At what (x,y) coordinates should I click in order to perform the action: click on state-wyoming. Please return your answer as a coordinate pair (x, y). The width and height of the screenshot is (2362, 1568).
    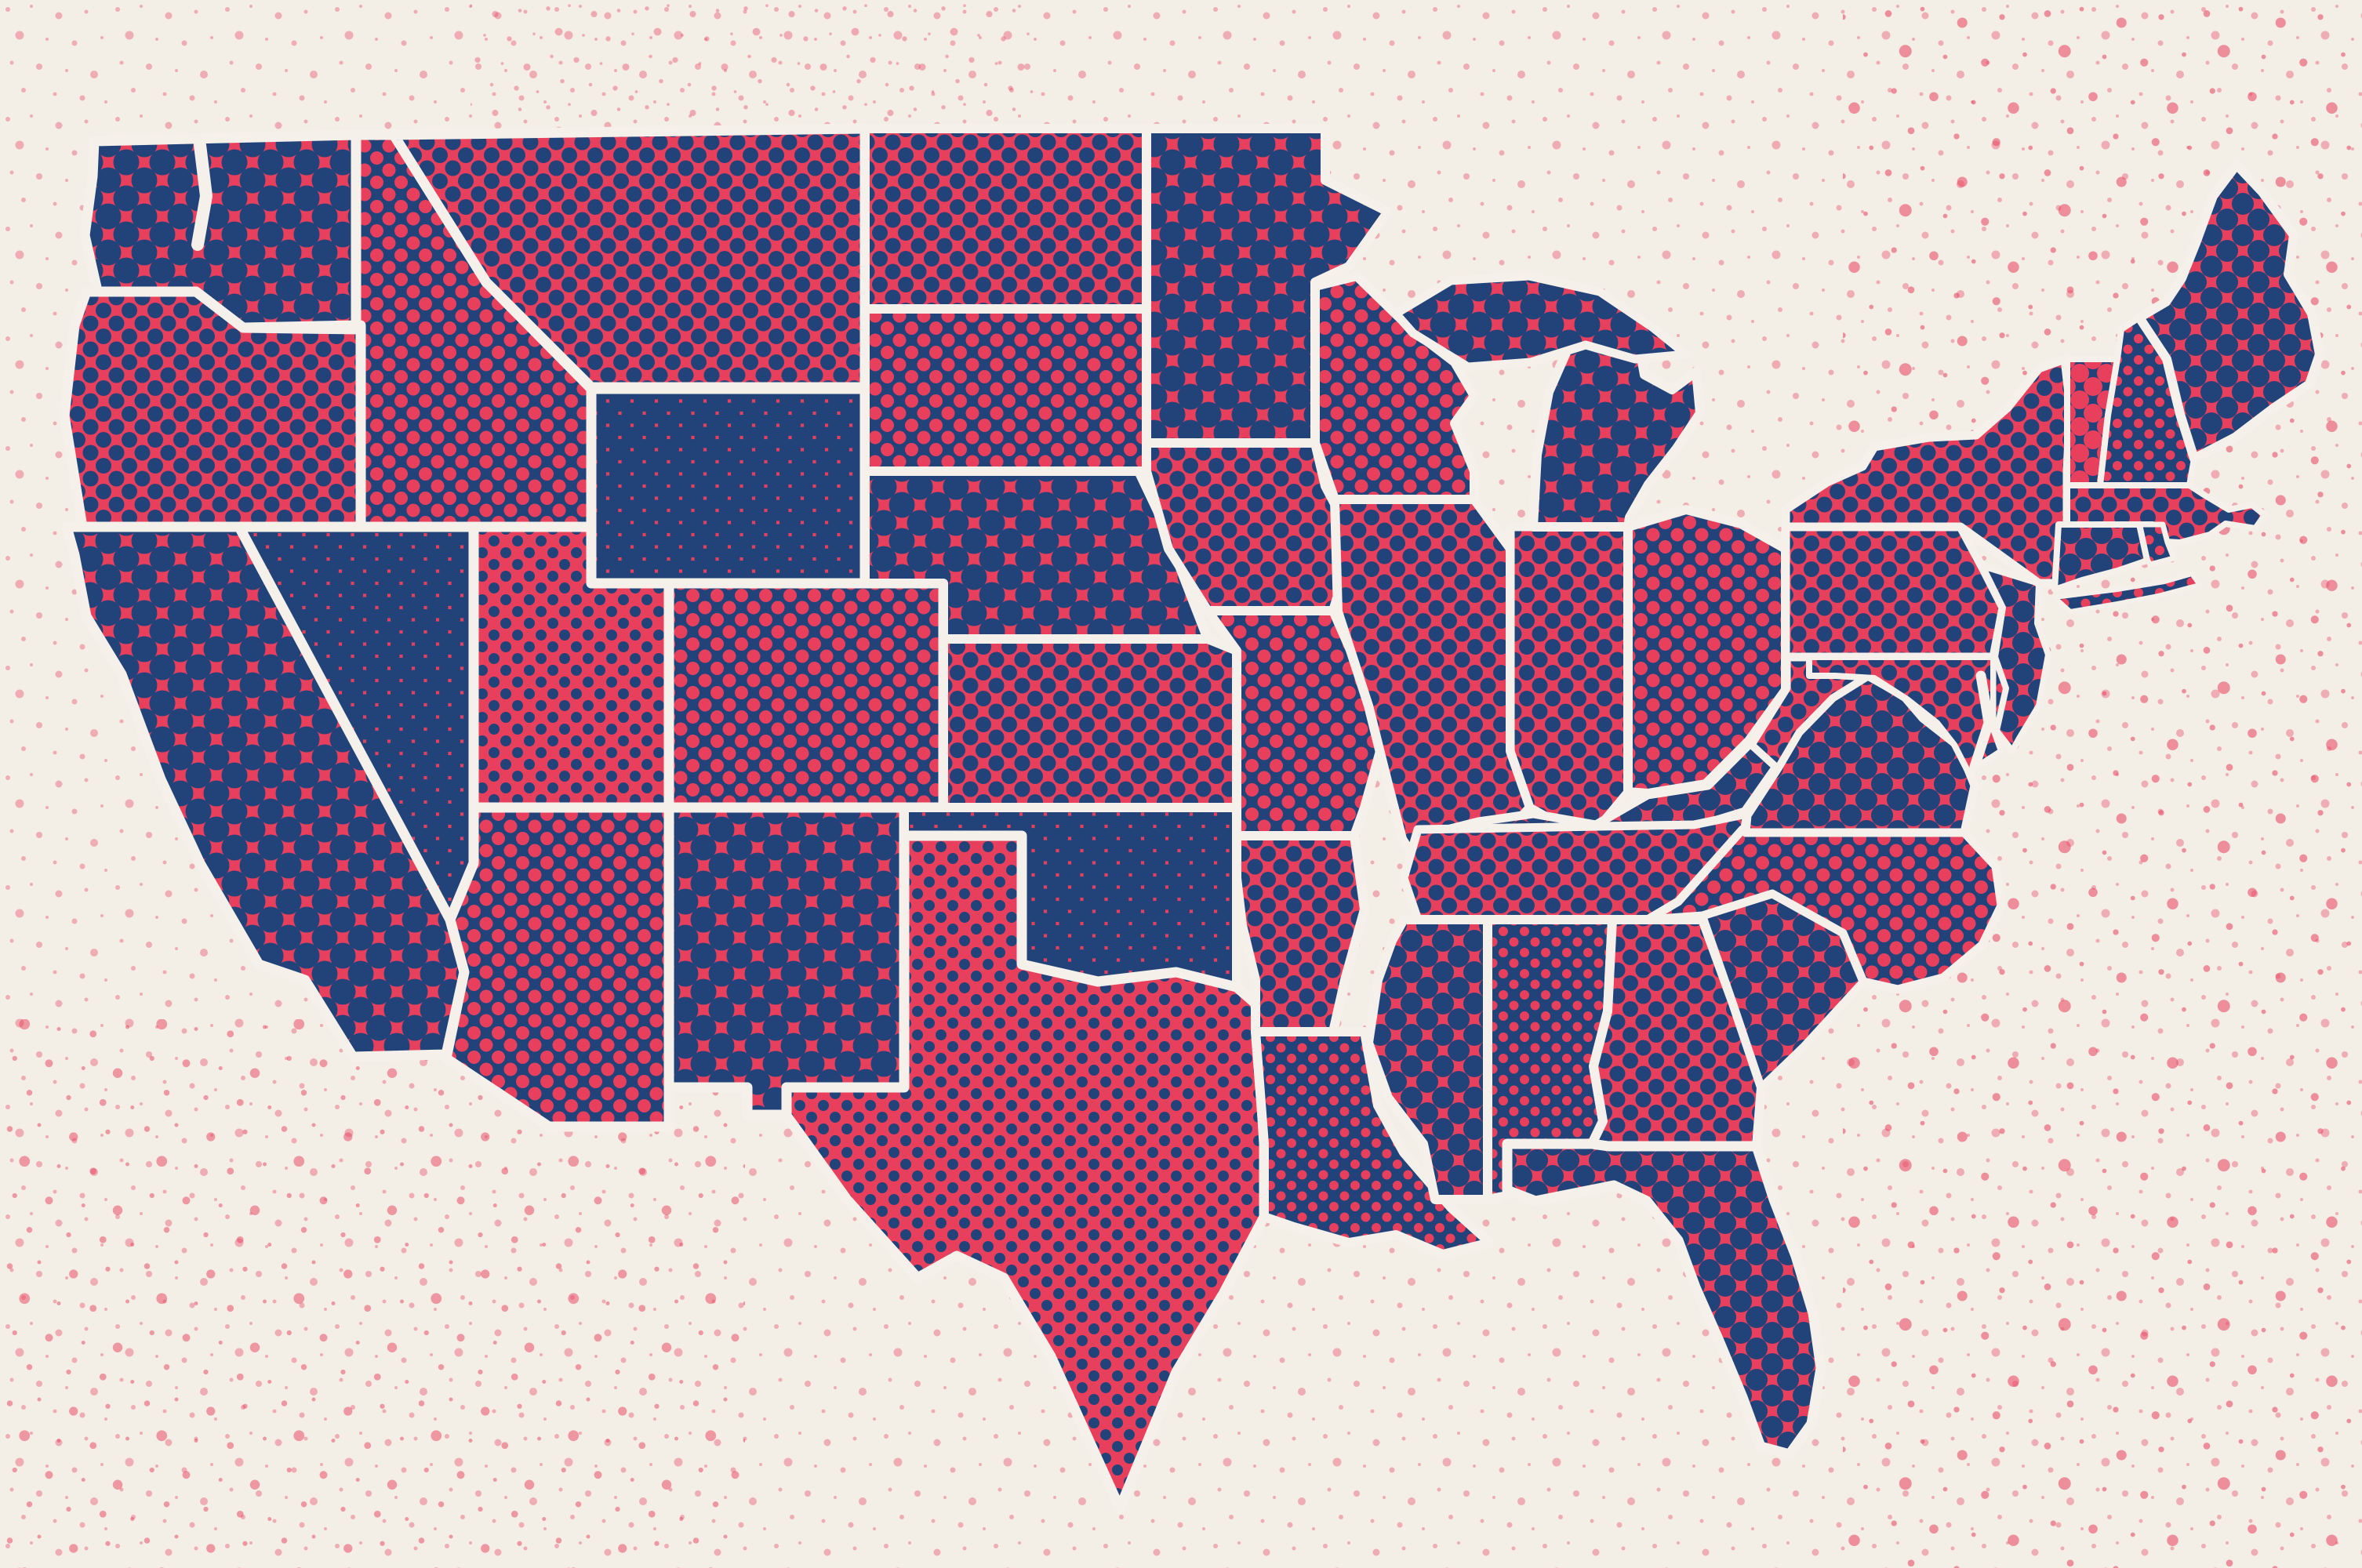
    Looking at the image, I should click on (728, 486).